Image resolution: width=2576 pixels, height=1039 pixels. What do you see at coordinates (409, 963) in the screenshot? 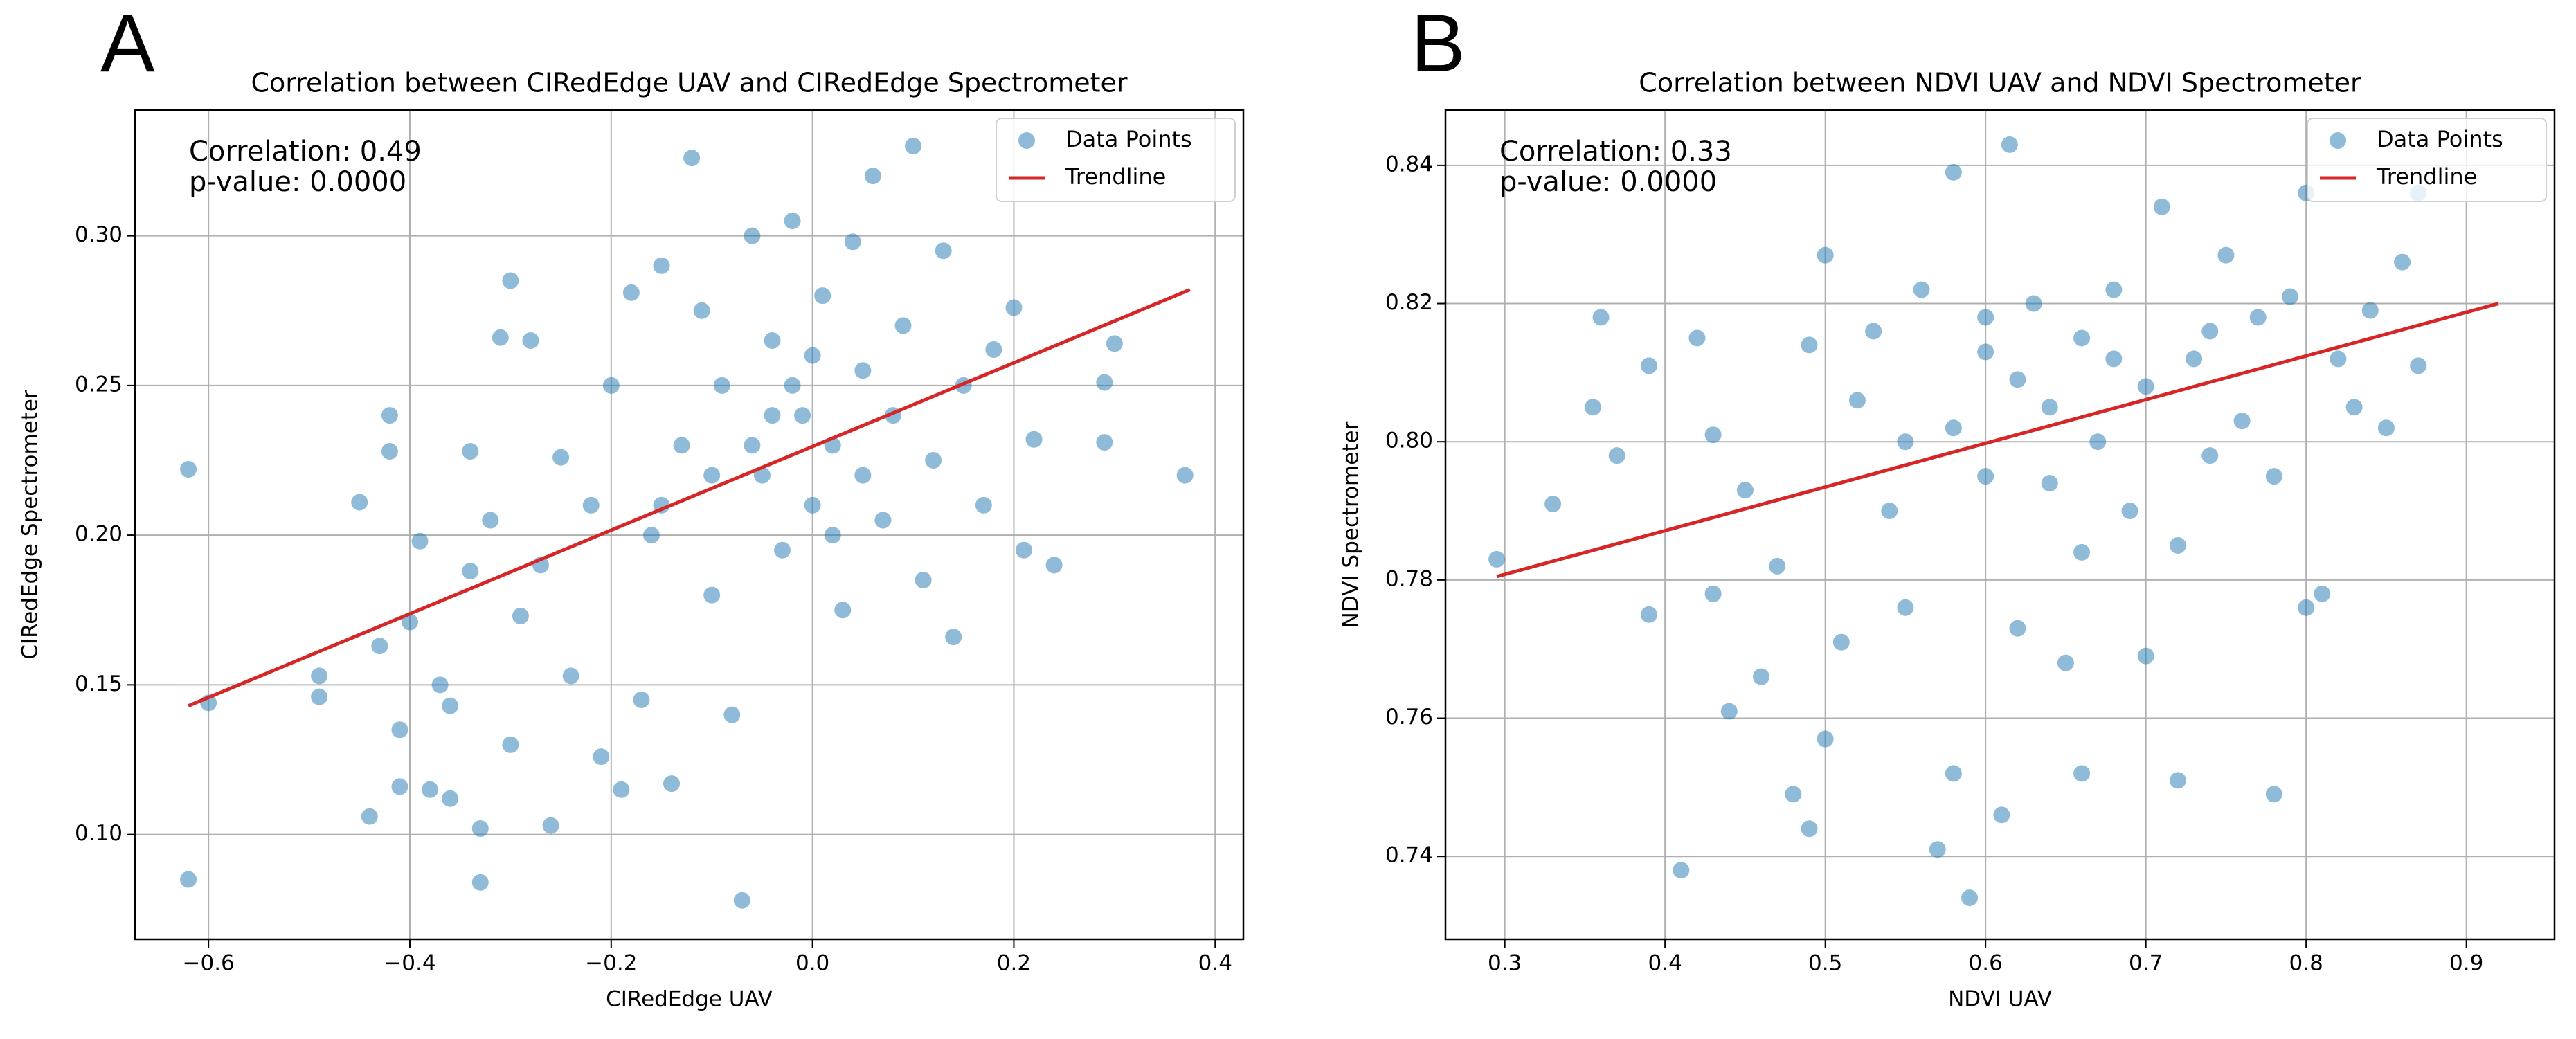
I see `x-tick-label: −0.4` at bounding box center [409, 963].